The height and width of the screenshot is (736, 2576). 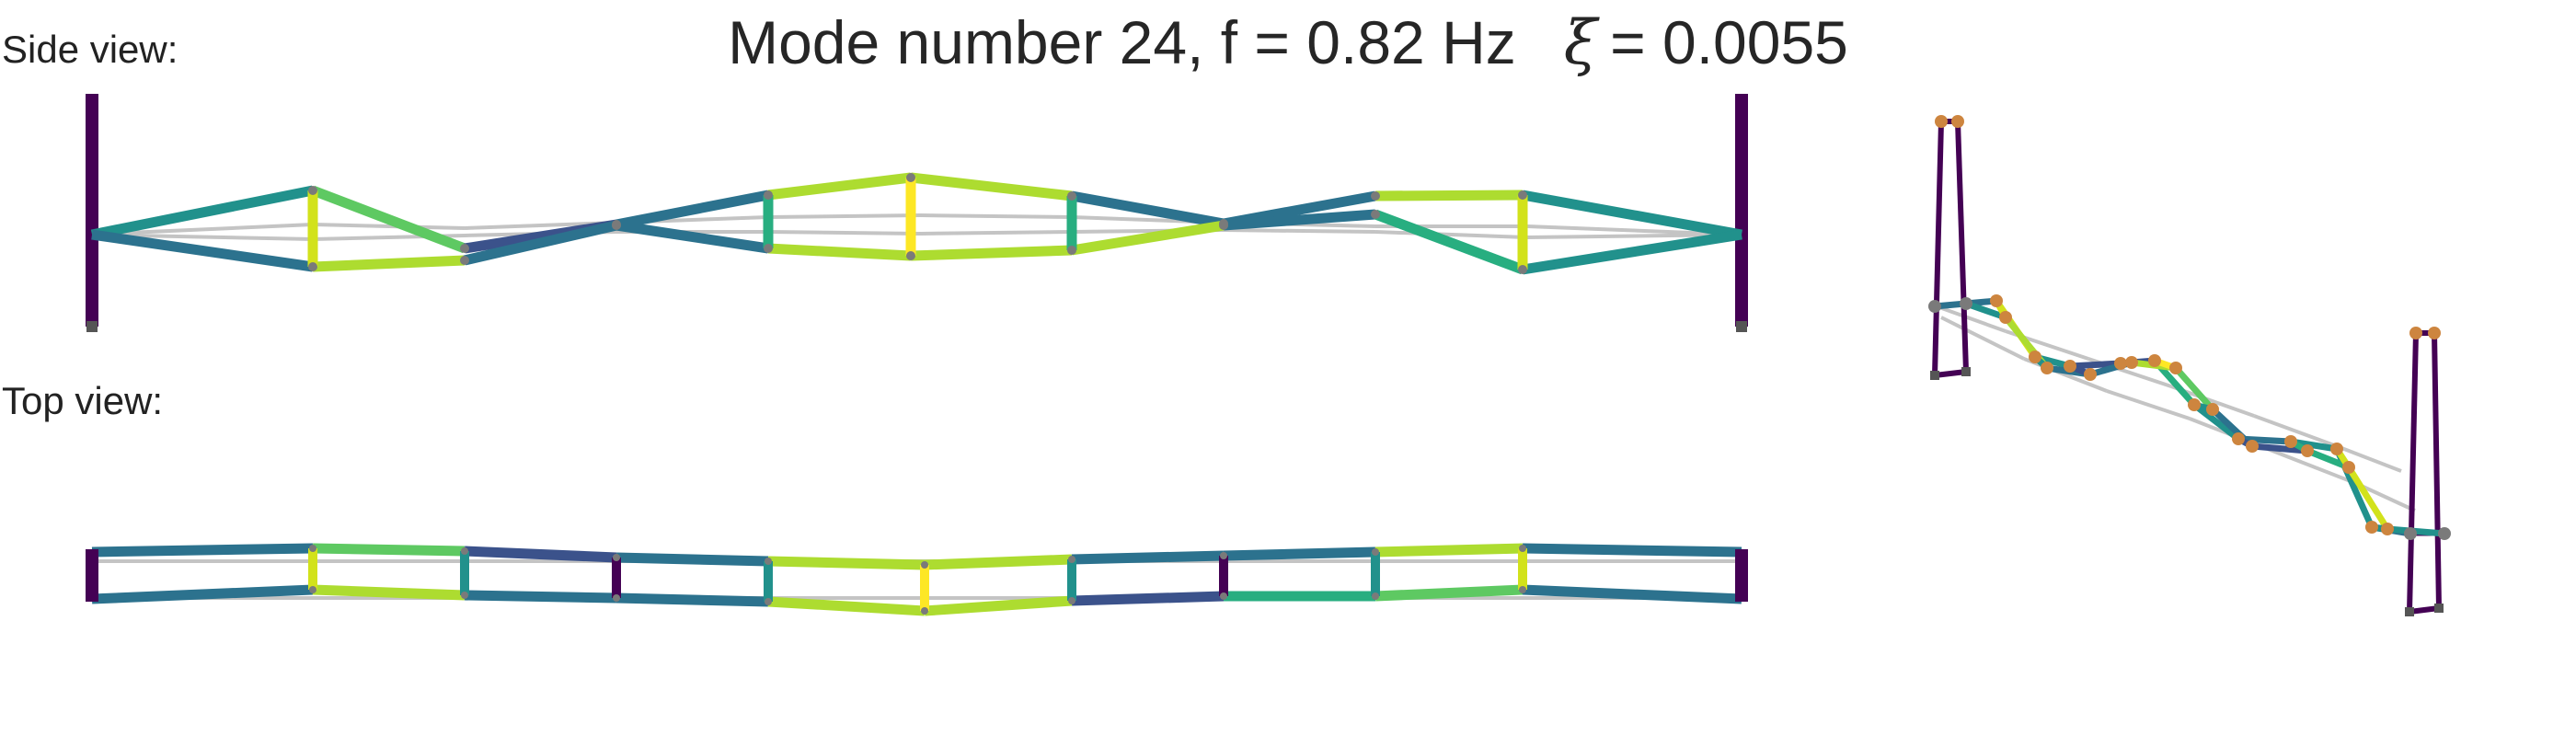 I want to click on damping-symbol: ξ, so click(x=1580, y=42).